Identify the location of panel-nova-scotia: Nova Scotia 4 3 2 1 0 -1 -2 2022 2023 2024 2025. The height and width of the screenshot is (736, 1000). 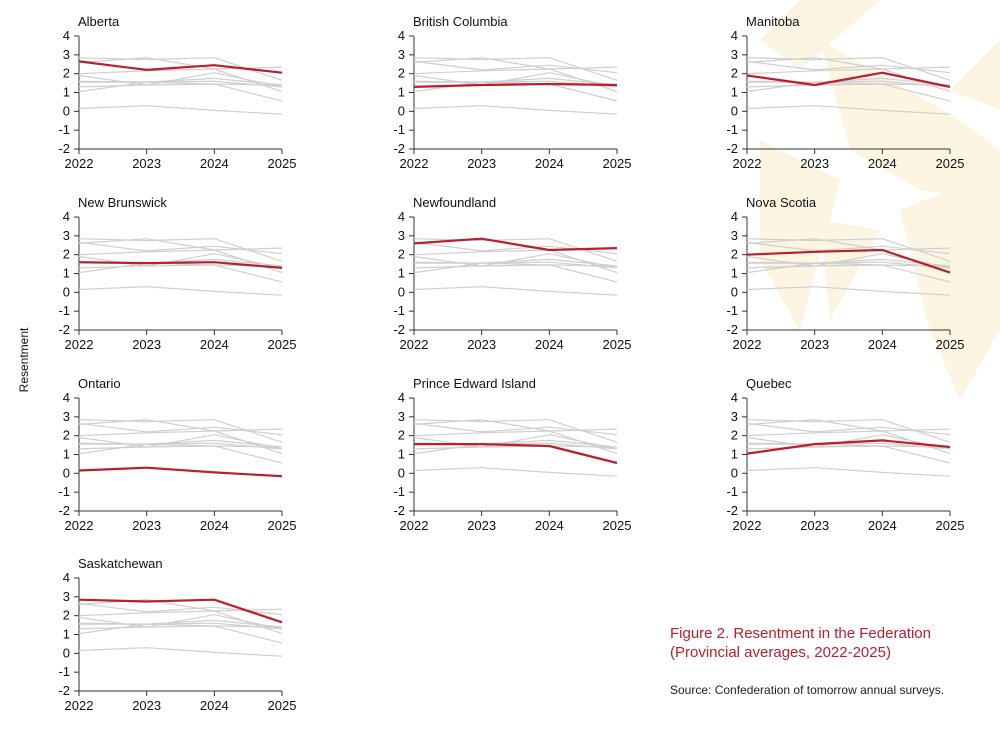
(818, 271).